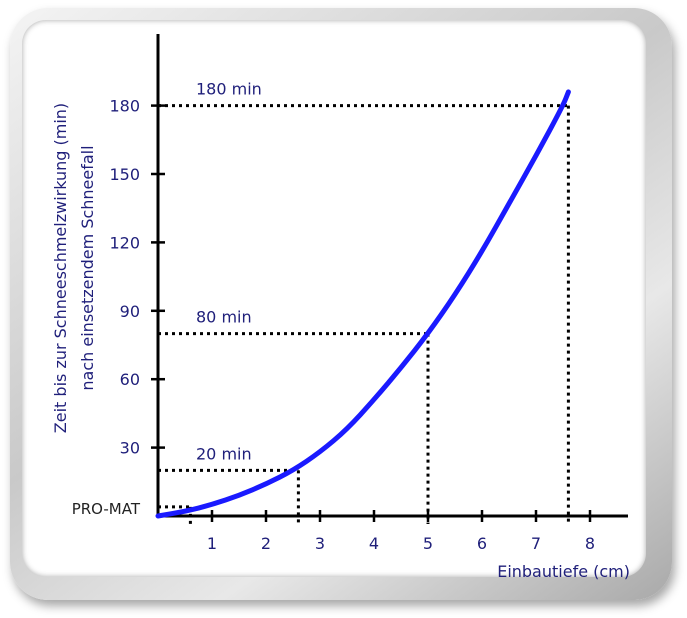  I want to click on y-axis-label-line1: Zeit bis zur Schneeschmelzwirkung (min), so click(60, 268).